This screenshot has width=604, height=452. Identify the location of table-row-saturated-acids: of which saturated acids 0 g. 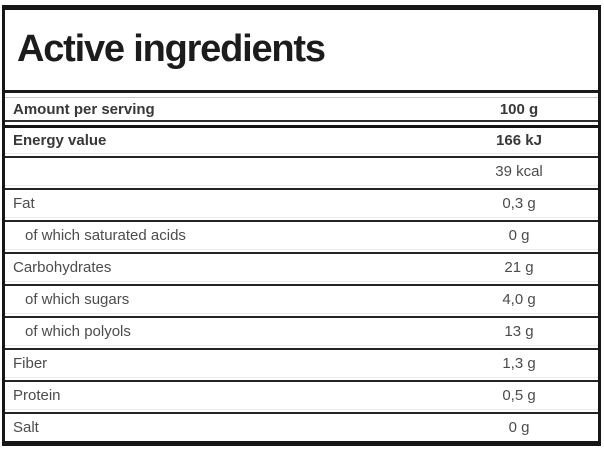
(301, 235).